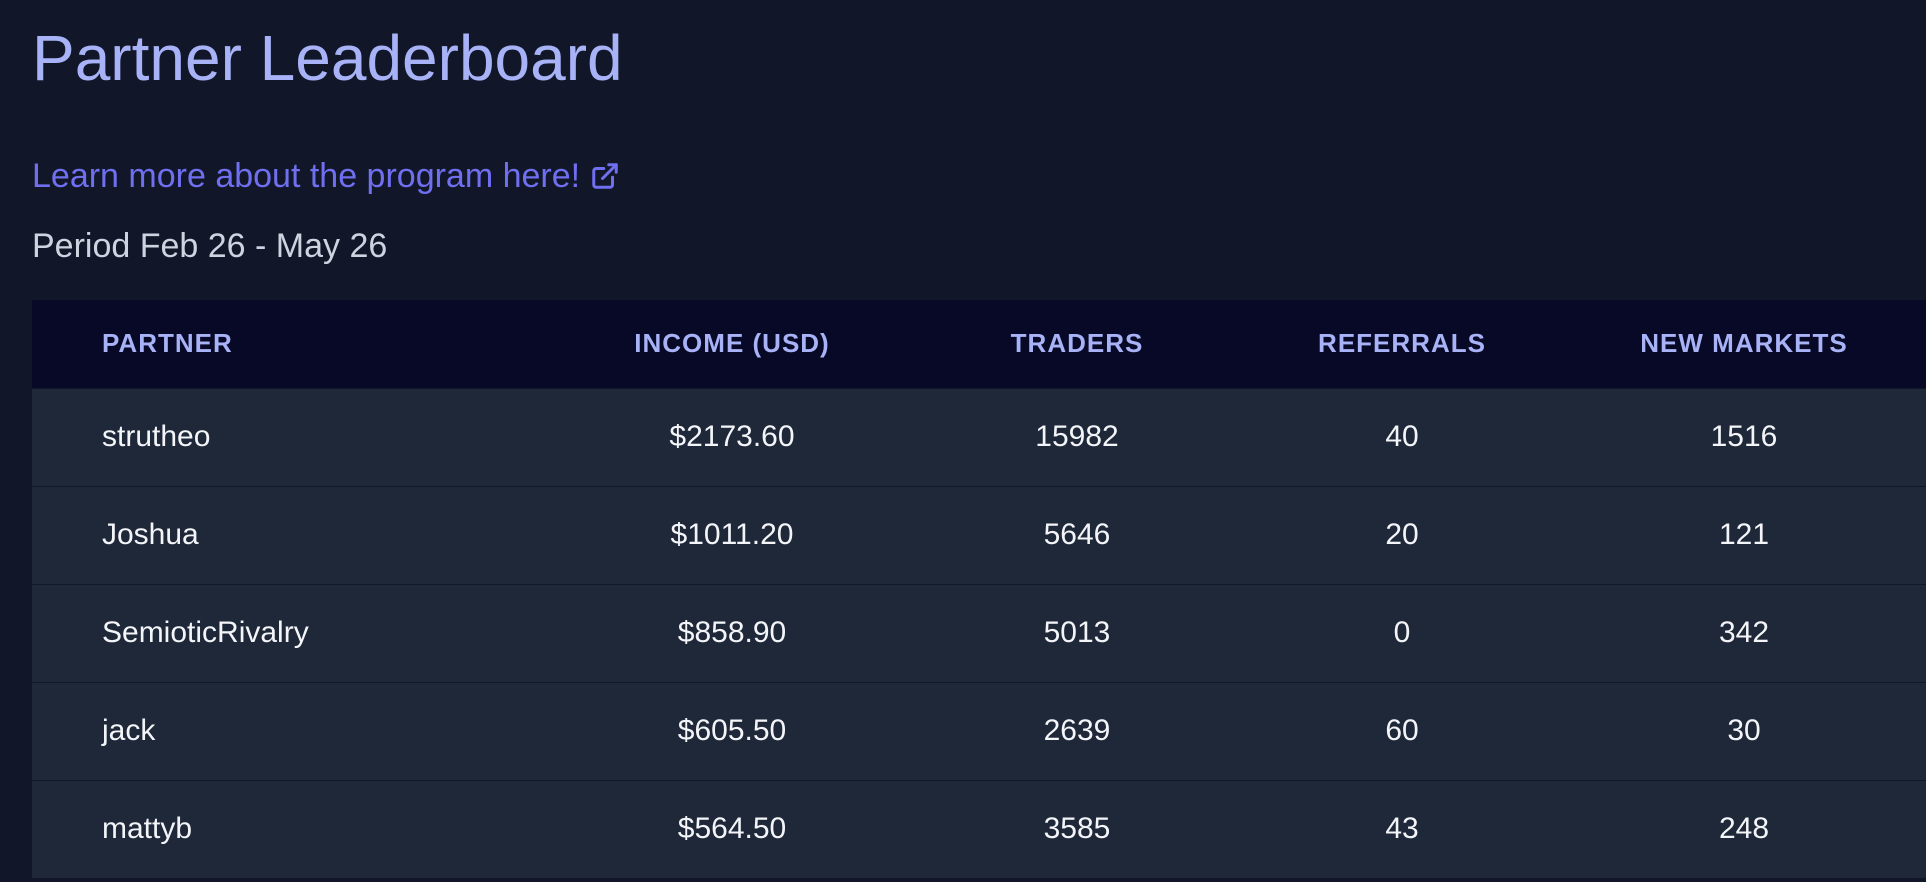 This screenshot has height=882, width=1926. What do you see at coordinates (167, 343) in the screenshot?
I see `column-header-partner: PARTNER` at bounding box center [167, 343].